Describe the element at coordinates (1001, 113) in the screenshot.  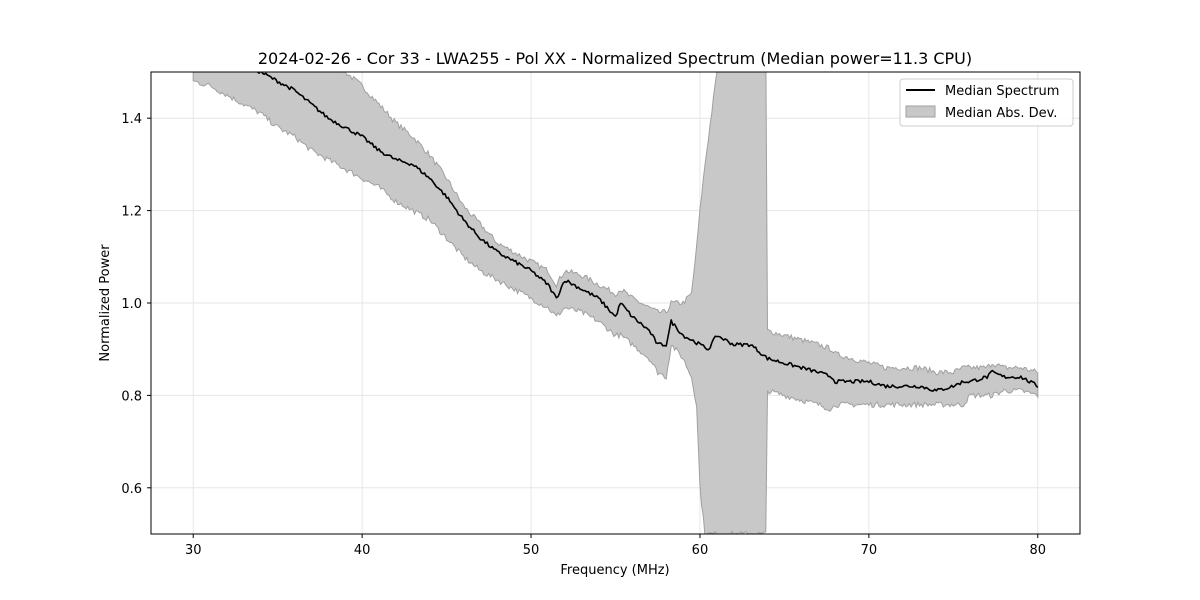
I see `legend-label-median-abs-dev: Median Abs. Dev.` at that location.